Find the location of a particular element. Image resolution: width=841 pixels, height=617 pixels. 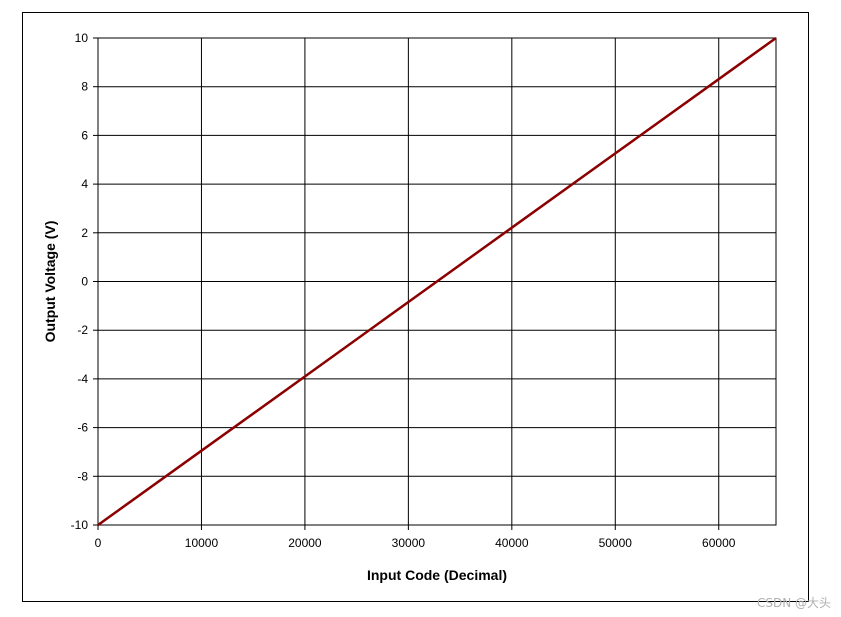

x-tick-label: 60000 is located at coordinates (719, 543).